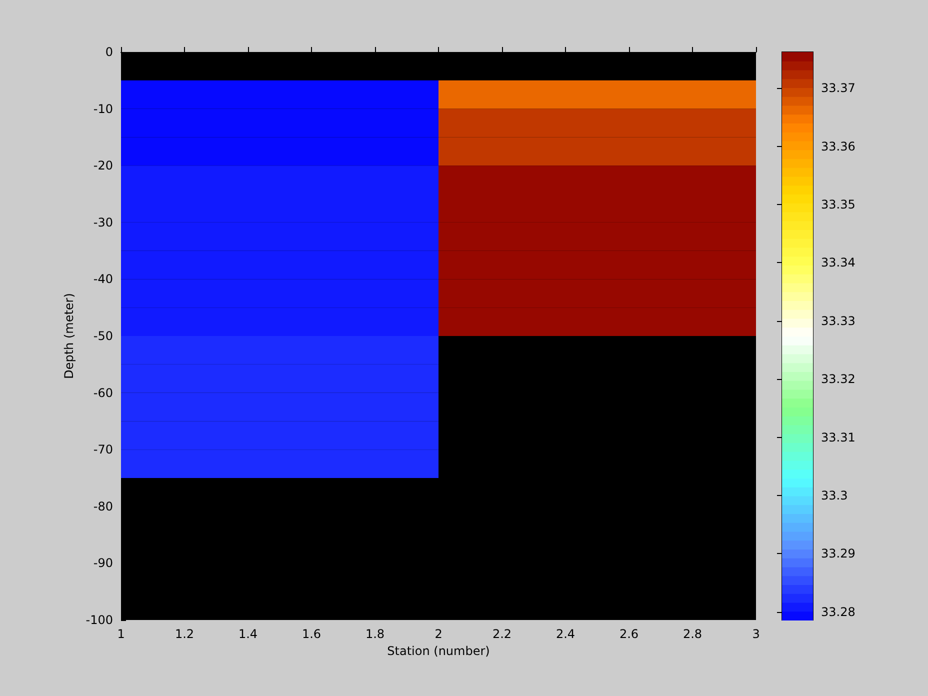 The width and height of the screenshot is (928, 696). Describe the element at coordinates (375, 634) in the screenshot. I see `x-tick-label: 1.8` at that location.